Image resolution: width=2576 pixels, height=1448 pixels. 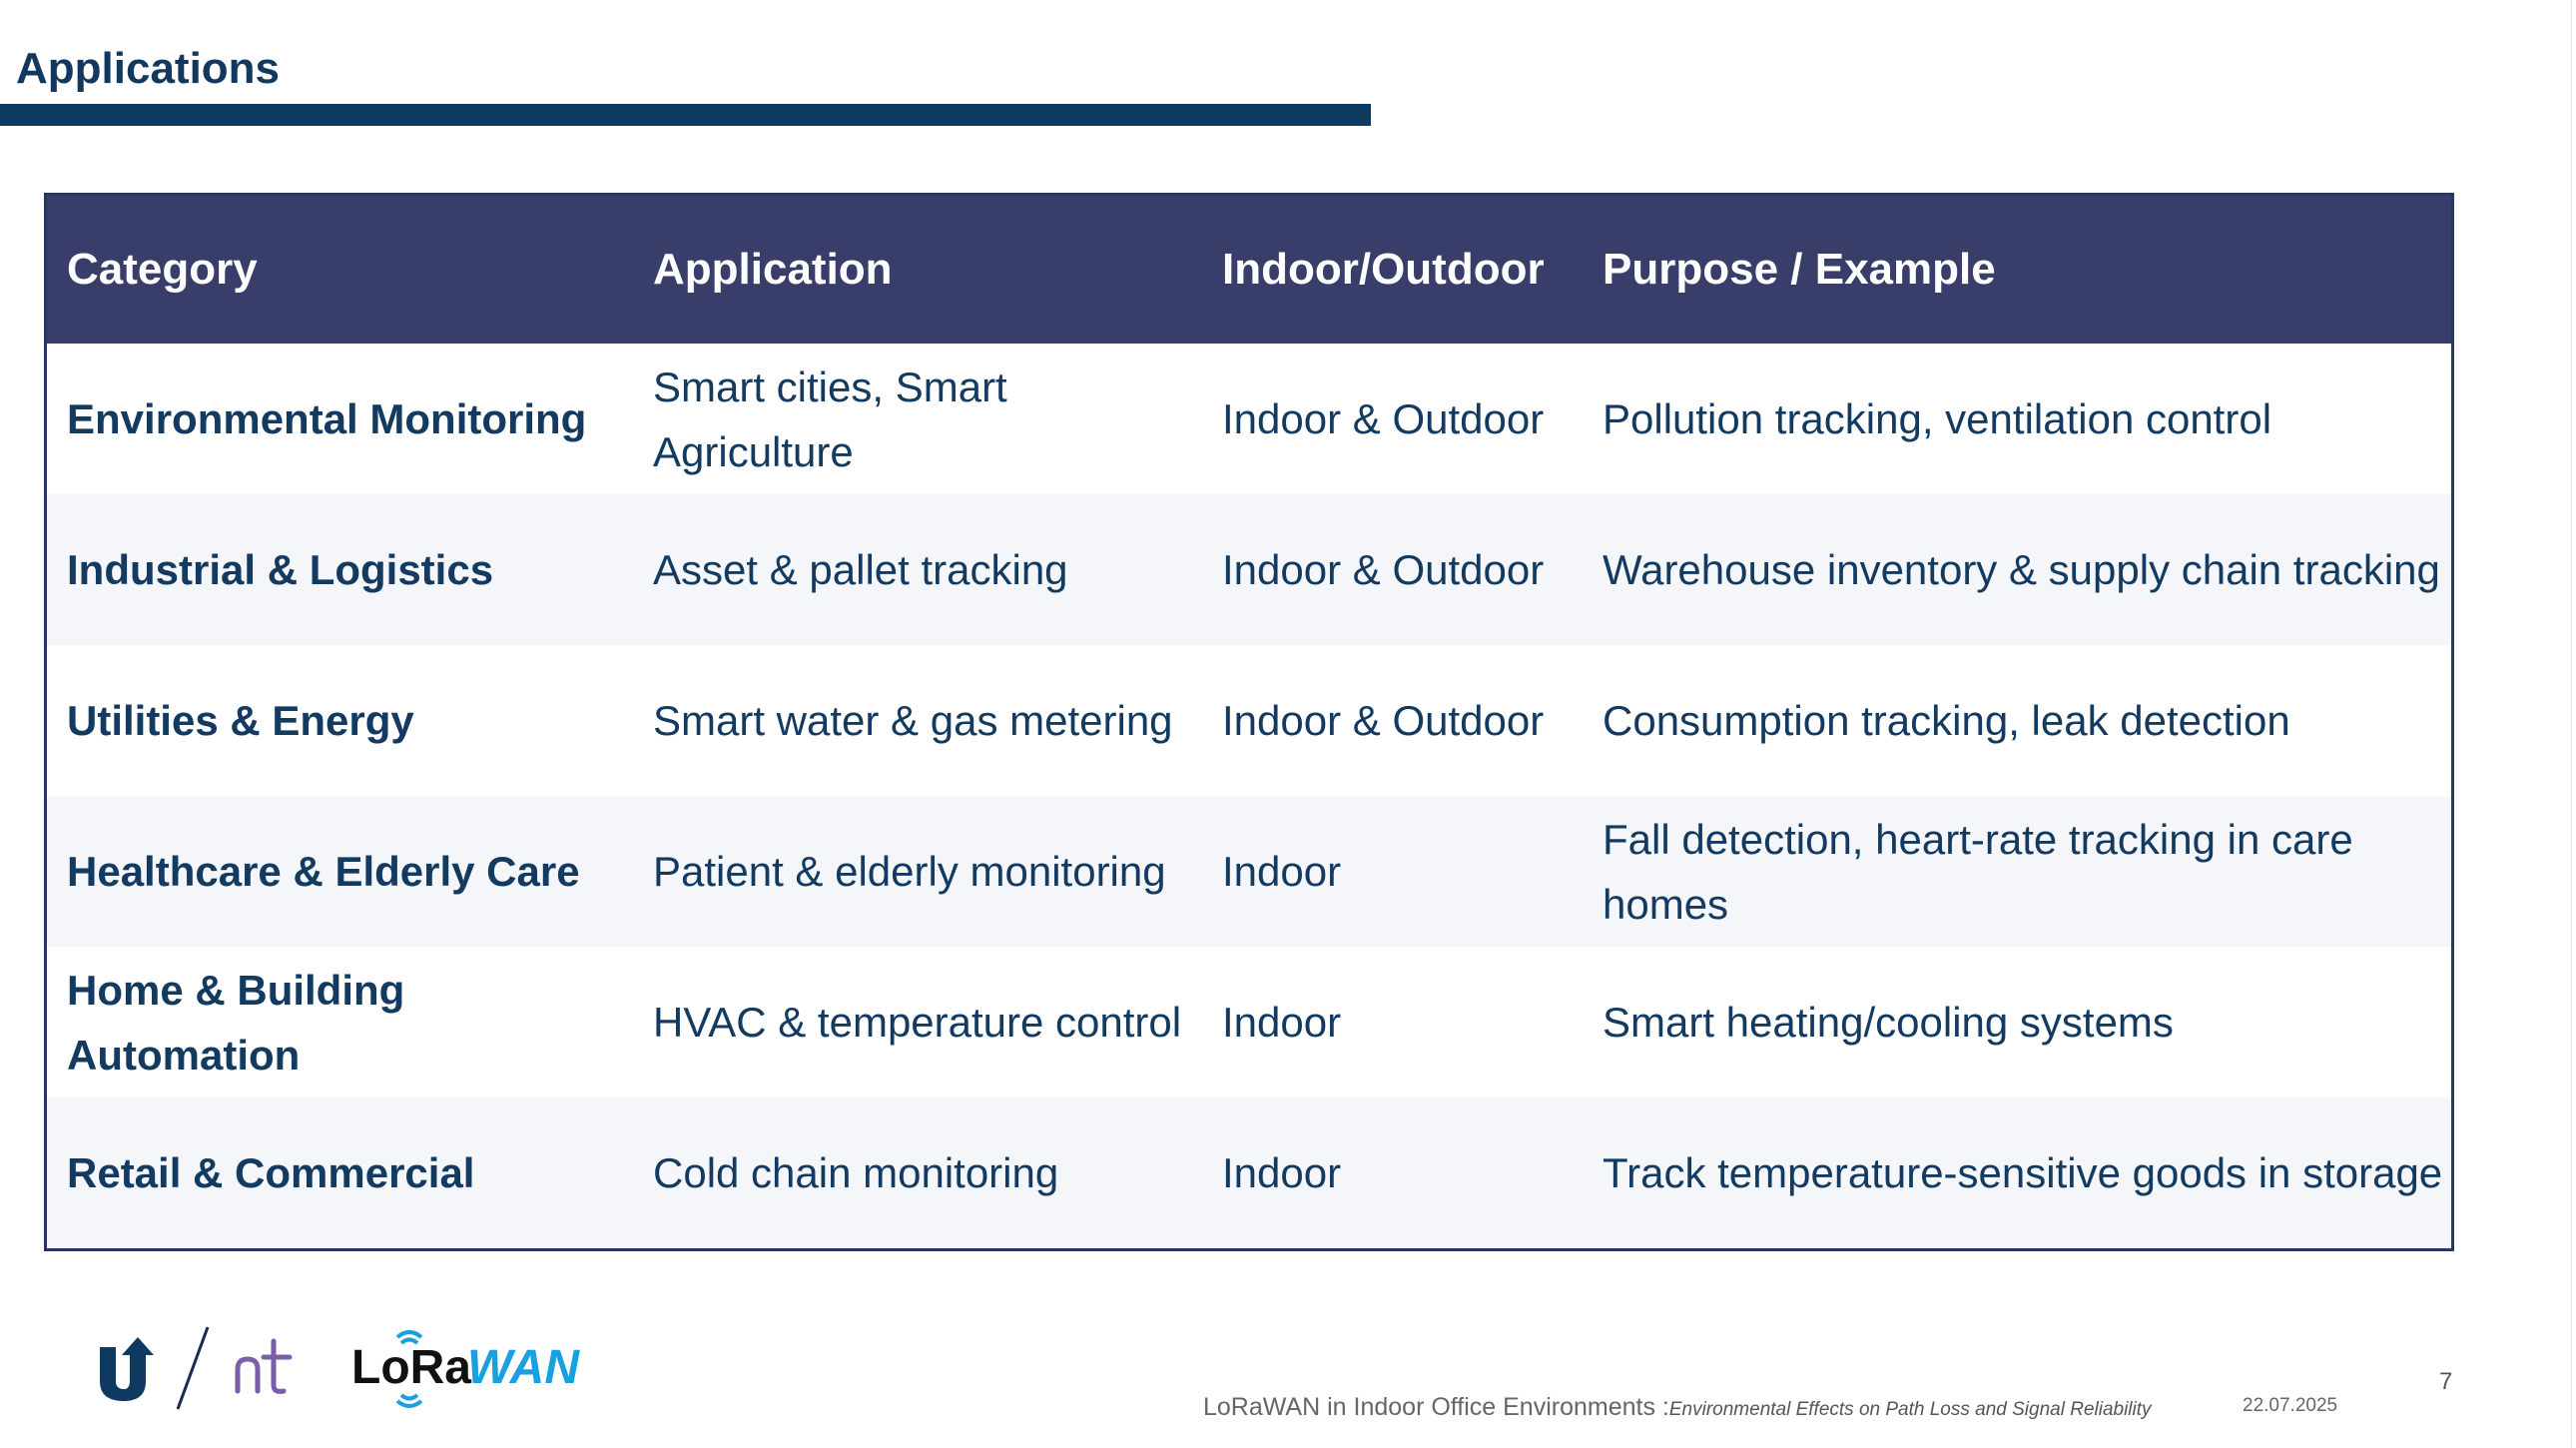 I want to click on cell-application: Cold chain monitoring, so click(x=917, y=1173).